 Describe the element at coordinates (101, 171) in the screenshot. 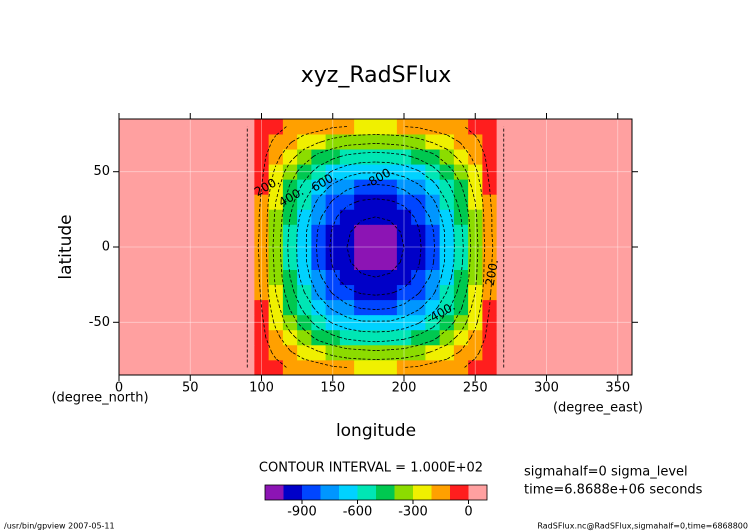

I see `y-tick-label: 50` at that location.